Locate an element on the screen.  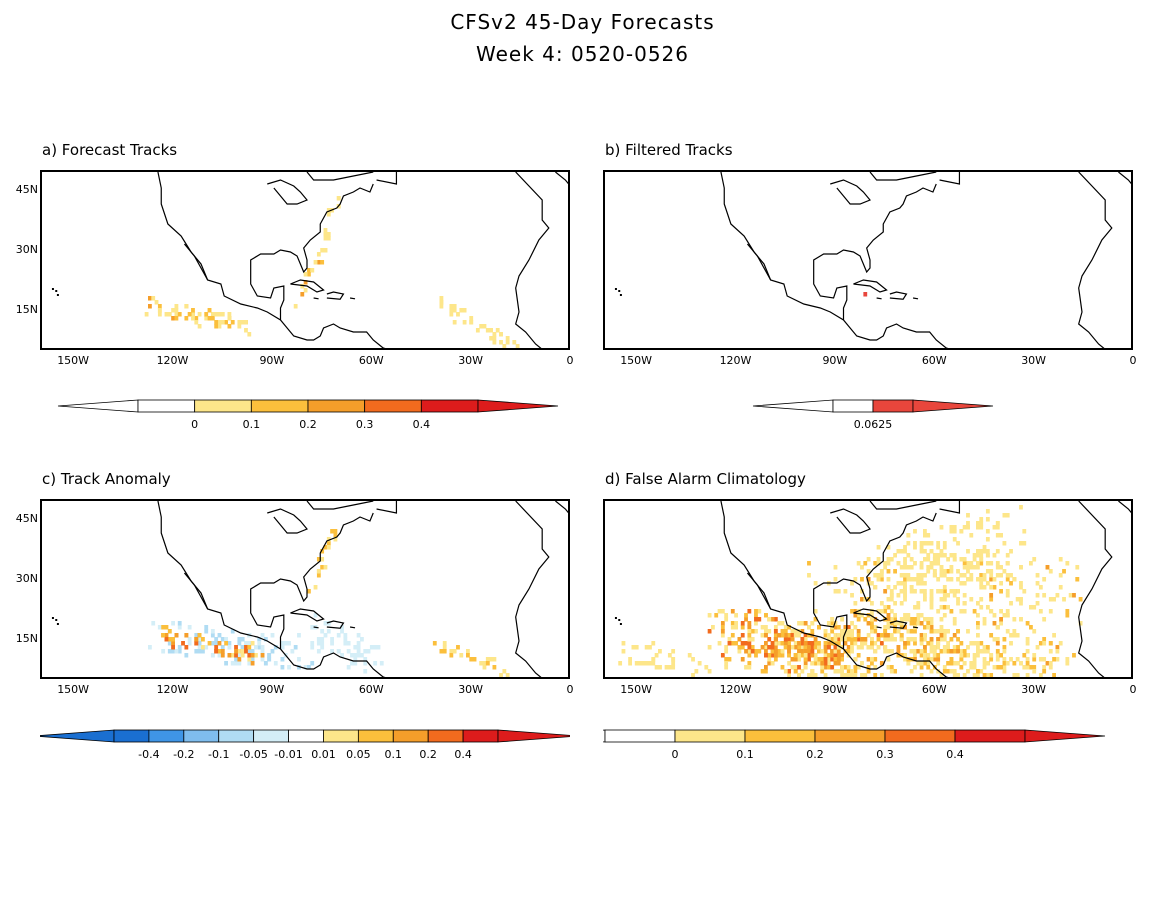
lat-label-15n: 15N is located at coordinates (26, 638).